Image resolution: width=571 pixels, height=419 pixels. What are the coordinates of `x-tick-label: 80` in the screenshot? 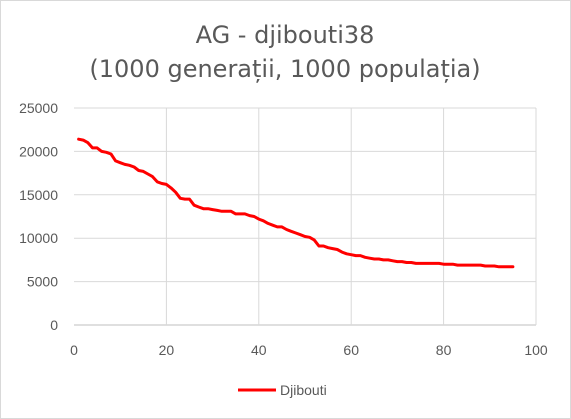 It's located at (444, 350).